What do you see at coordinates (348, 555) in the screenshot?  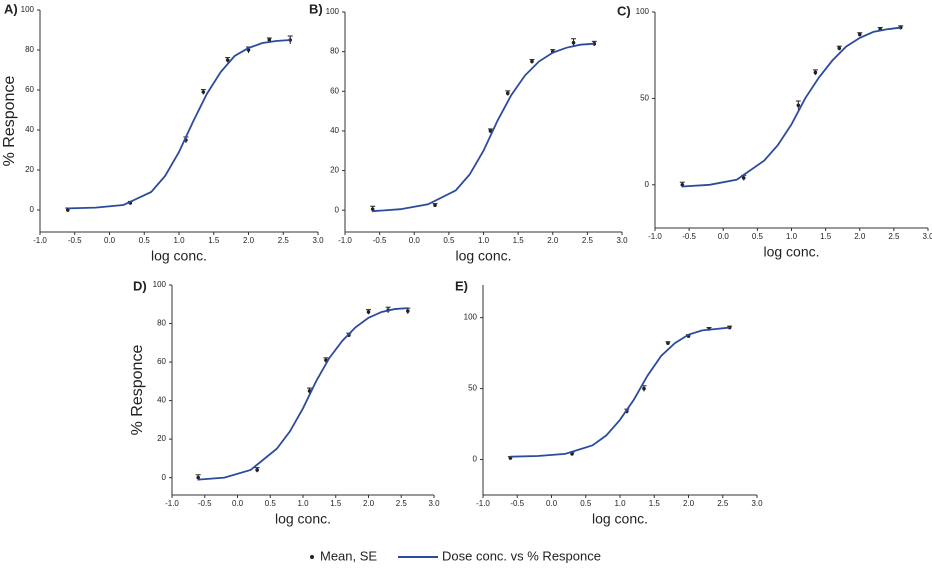 I see `legend-label: Mean, SE` at bounding box center [348, 555].